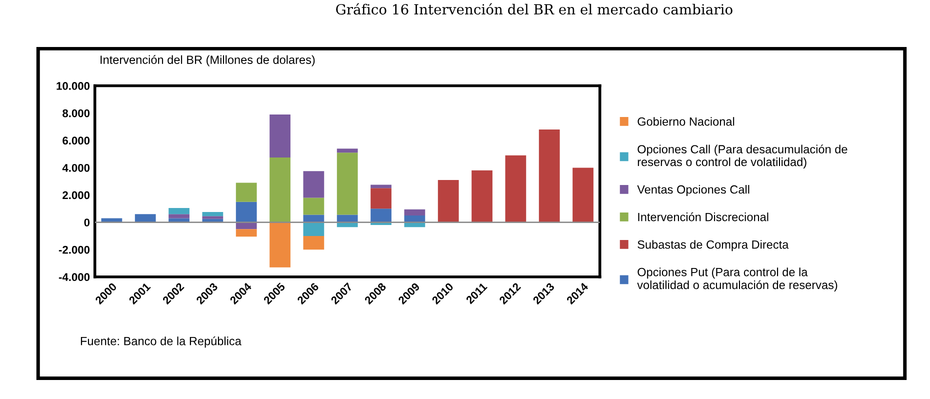 Image resolution: width=930 pixels, height=399 pixels. What do you see at coordinates (76, 195) in the screenshot?
I see `y-tick-label: 2.000` at bounding box center [76, 195].